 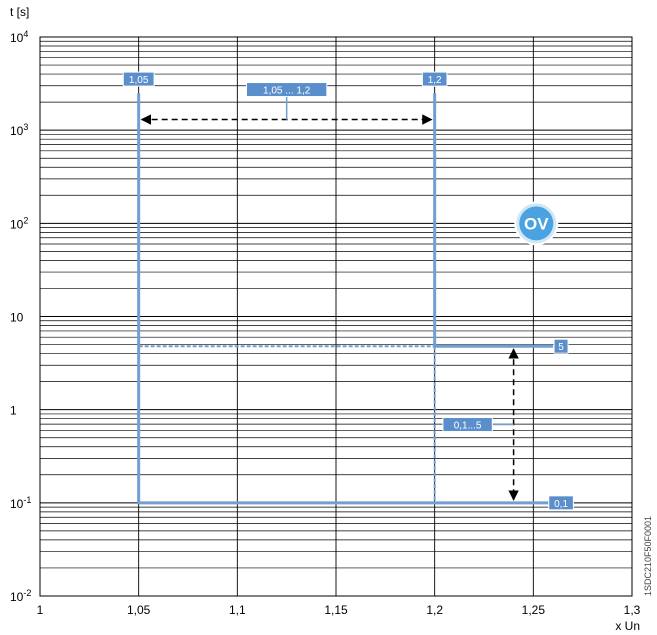 What do you see at coordinates (17, 318) in the screenshot?
I see `y-tick-label: 10` at bounding box center [17, 318].